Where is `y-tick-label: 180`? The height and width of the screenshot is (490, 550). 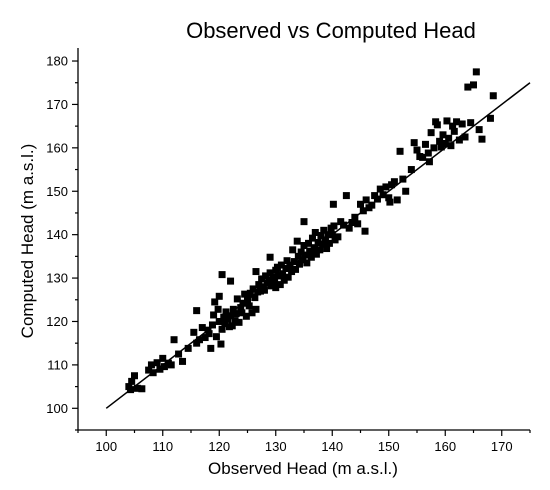 y-tick-label: 180 is located at coordinates (57, 61).